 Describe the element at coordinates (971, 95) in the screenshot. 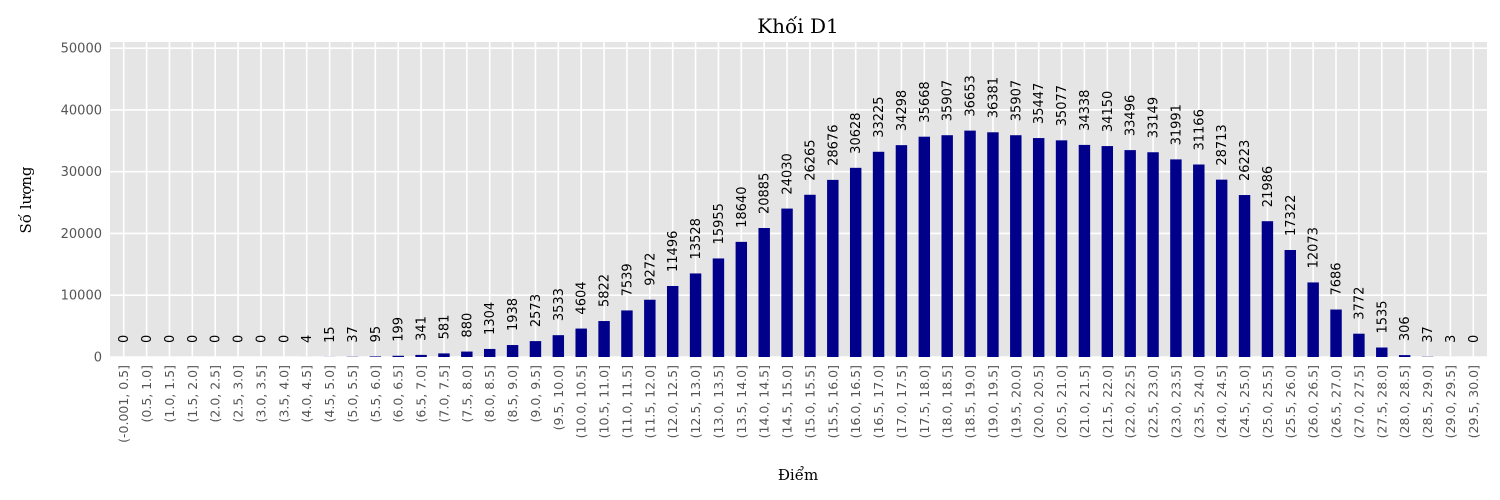

I see `data-label: 36653` at that location.